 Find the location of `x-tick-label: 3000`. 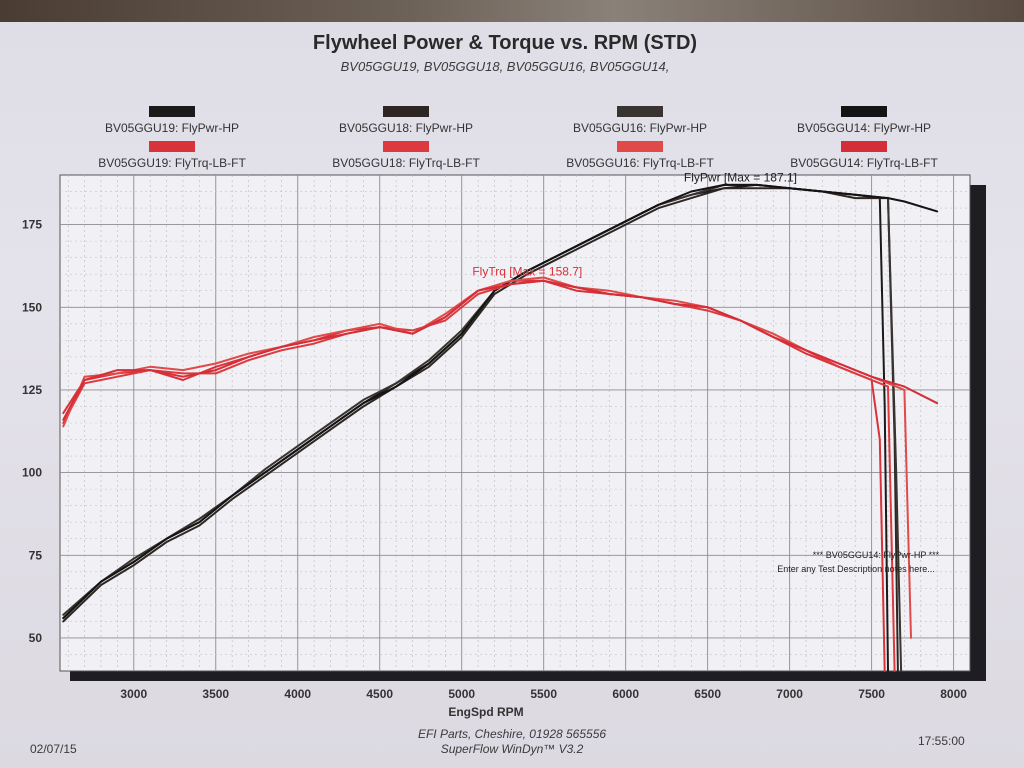

x-tick-label: 3000 is located at coordinates (133, 694).